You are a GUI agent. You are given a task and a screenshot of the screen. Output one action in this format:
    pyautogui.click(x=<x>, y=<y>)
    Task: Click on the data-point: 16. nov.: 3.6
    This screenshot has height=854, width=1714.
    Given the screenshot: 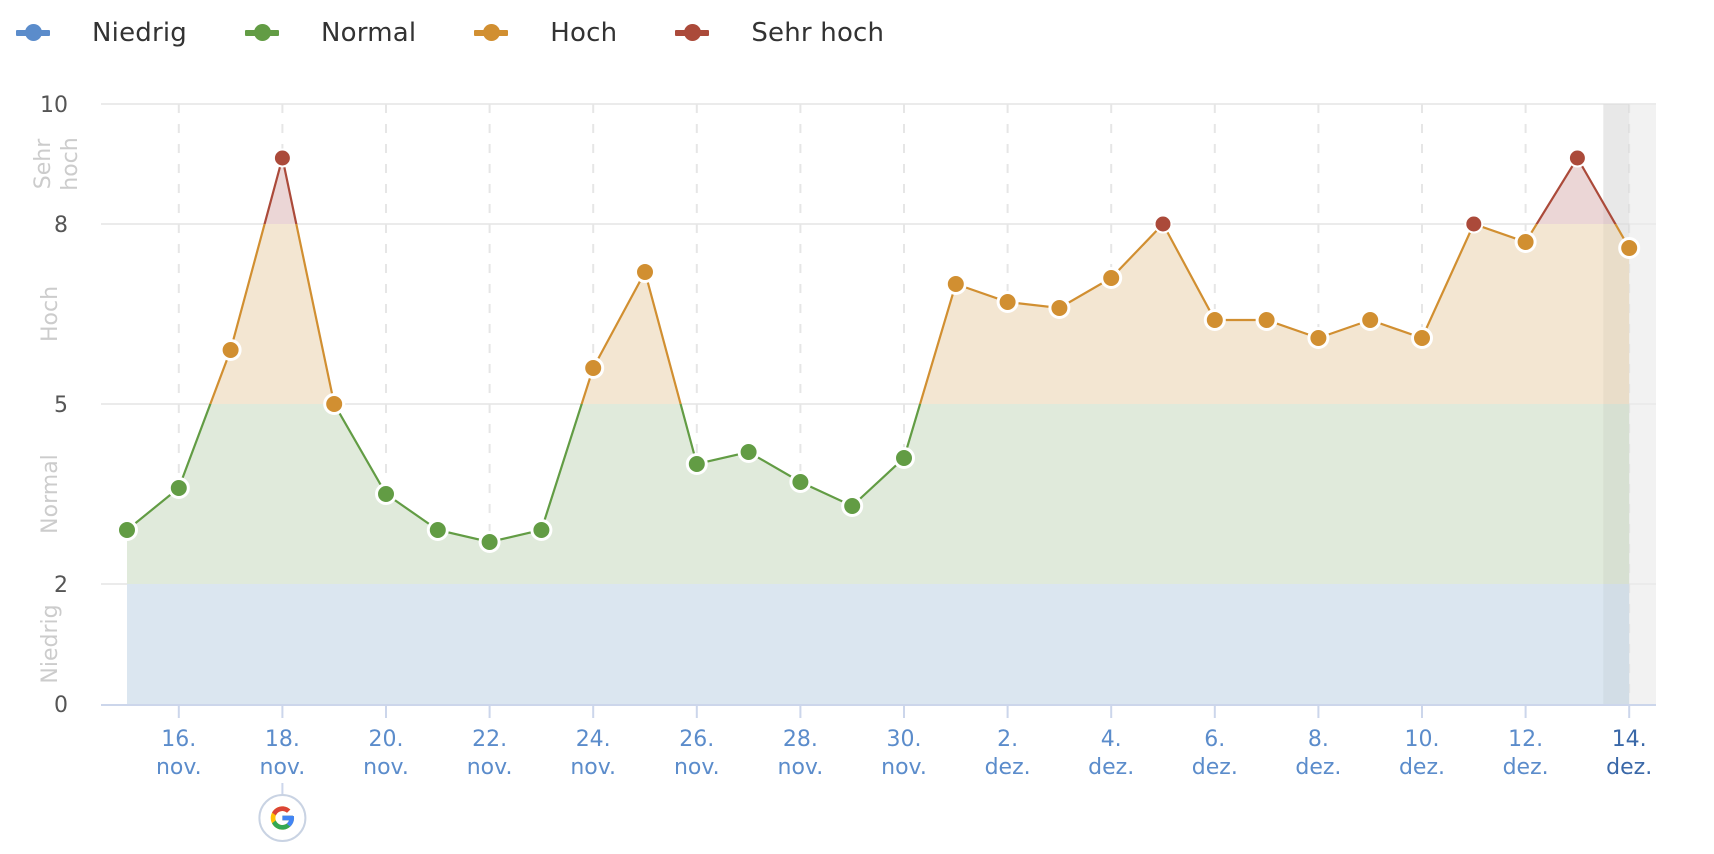 What is the action you would take?
    pyautogui.click(x=178, y=488)
    